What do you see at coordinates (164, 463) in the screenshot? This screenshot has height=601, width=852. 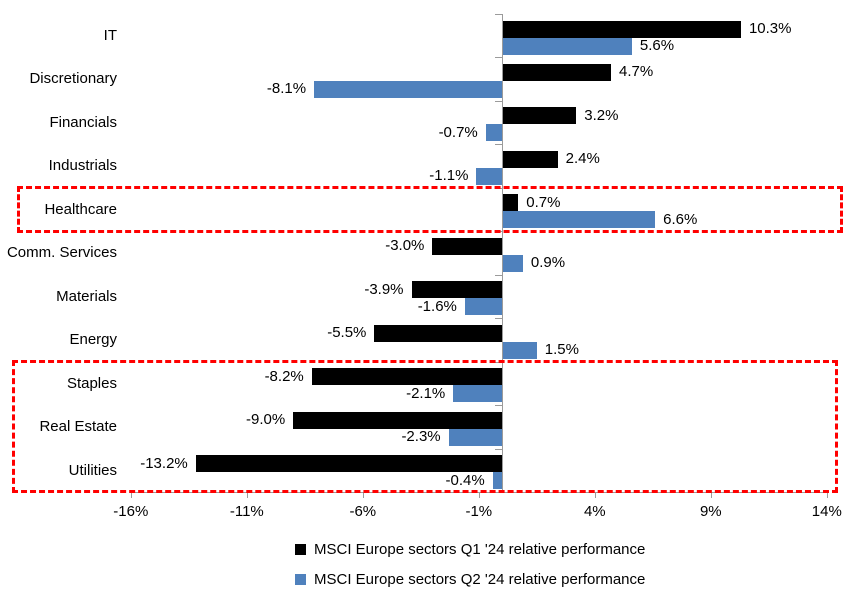 I see `value-label-q1-utilities: -13.2%` at bounding box center [164, 463].